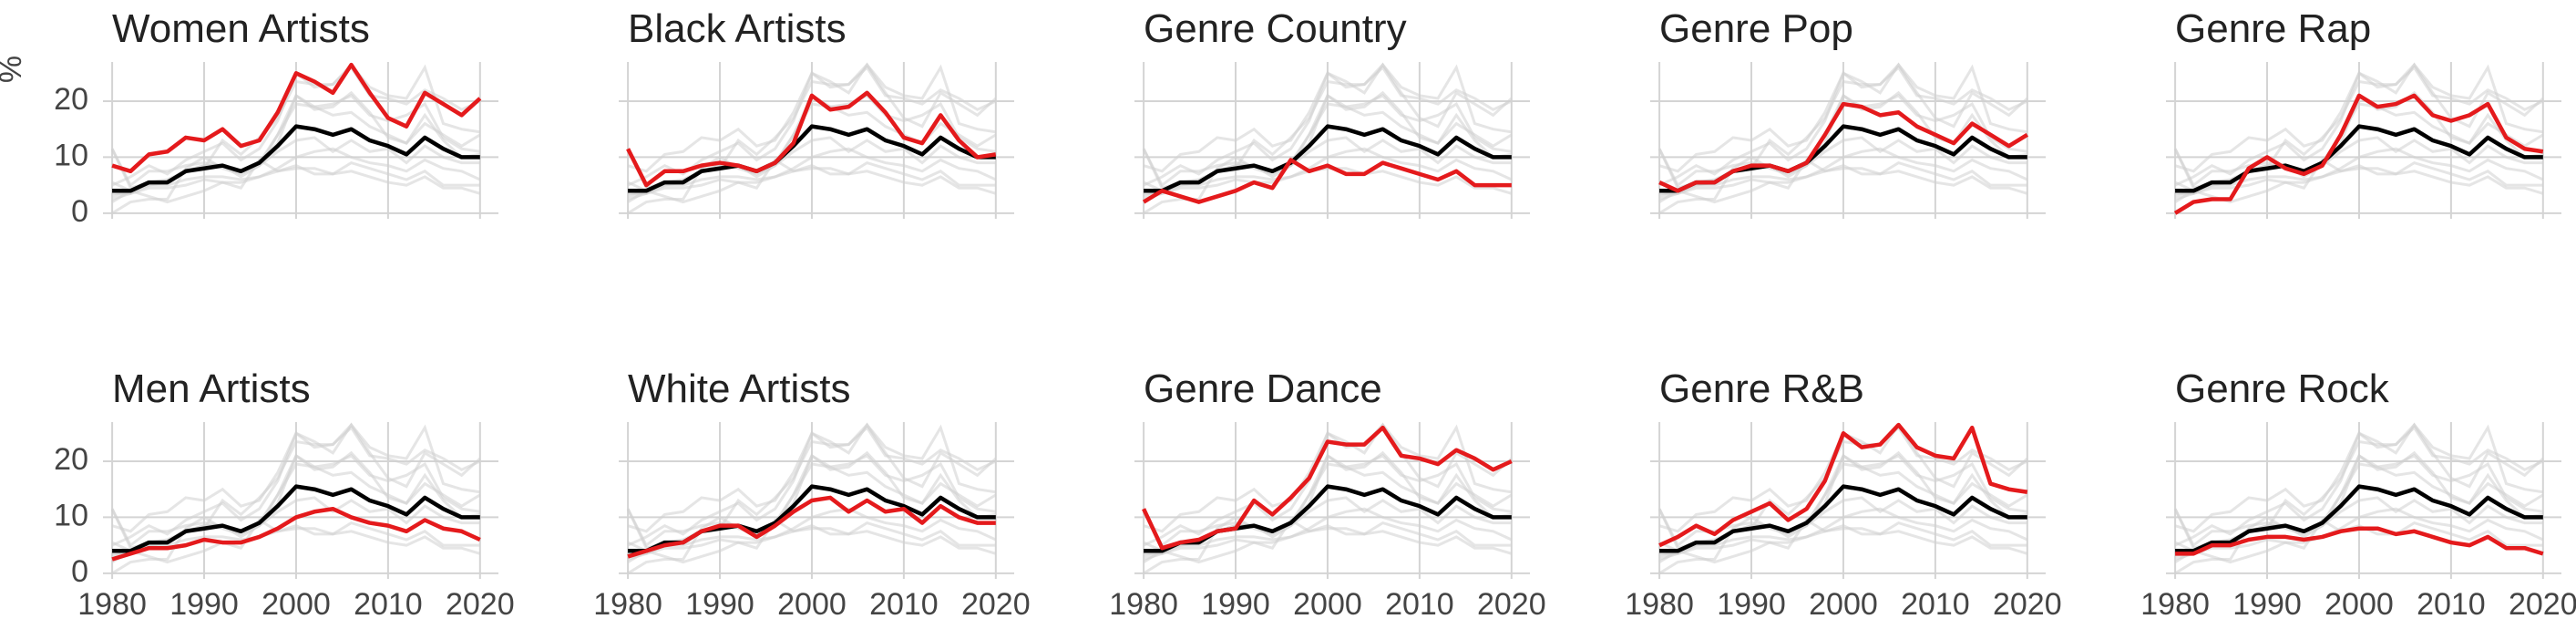 This screenshot has height=619, width=2576. What do you see at coordinates (1276, 28) in the screenshot?
I see `panel-title: Genre Country` at bounding box center [1276, 28].